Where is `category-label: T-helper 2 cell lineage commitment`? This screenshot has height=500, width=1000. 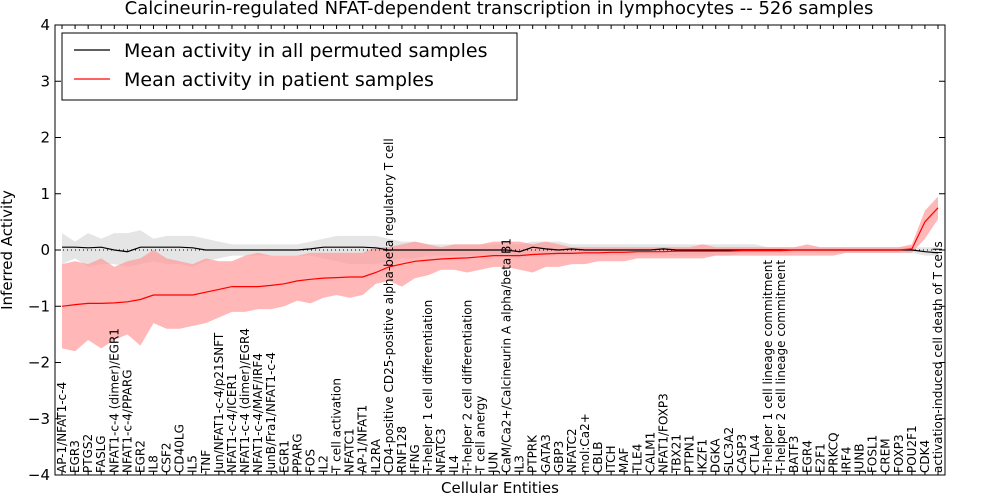 category-label: T-helper 2 cell lineage commitment is located at coordinates (781, 367).